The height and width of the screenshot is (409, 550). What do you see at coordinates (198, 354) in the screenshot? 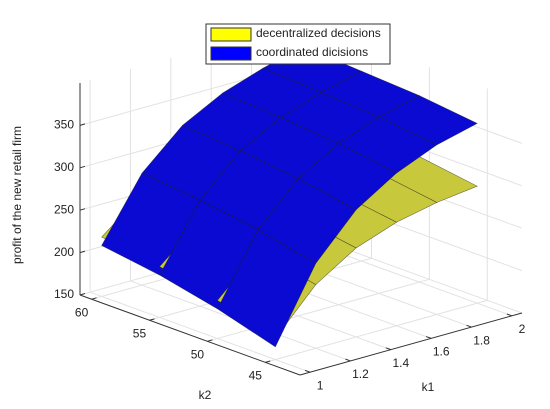
I see `y-tick-label: 50` at bounding box center [198, 354].